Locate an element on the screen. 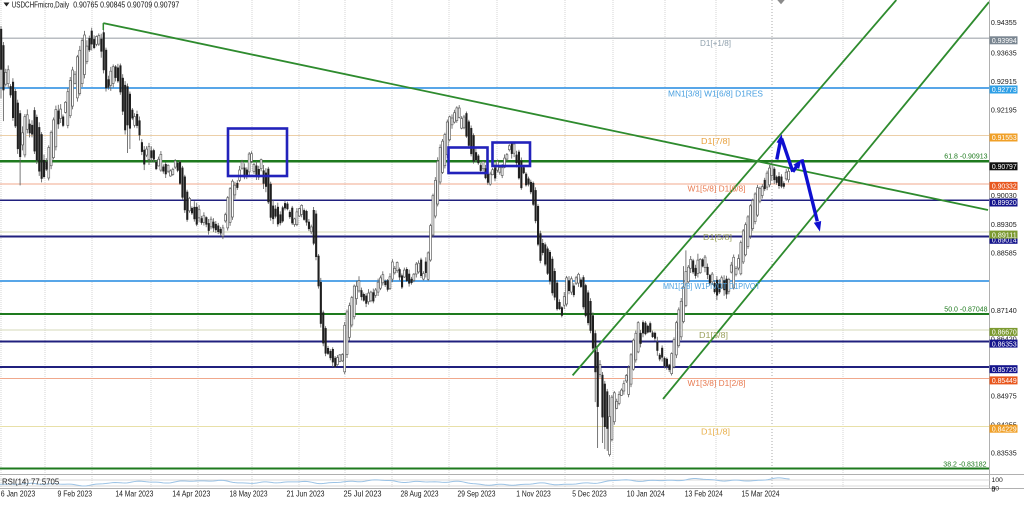 The width and height of the screenshot is (1024, 506). svg-text: 0.84975 is located at coordinates (1004, 396).